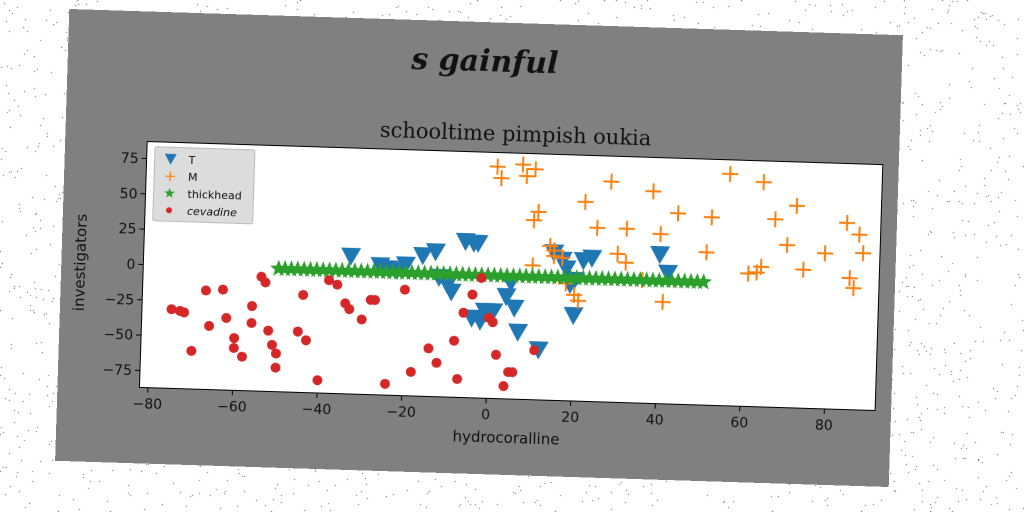 This screenshot has height=512, width=1024. What do you see at coordinates (739, 423) in the screenshot?
I see `x-tick-label: 60` at bounding box center [739, 423].